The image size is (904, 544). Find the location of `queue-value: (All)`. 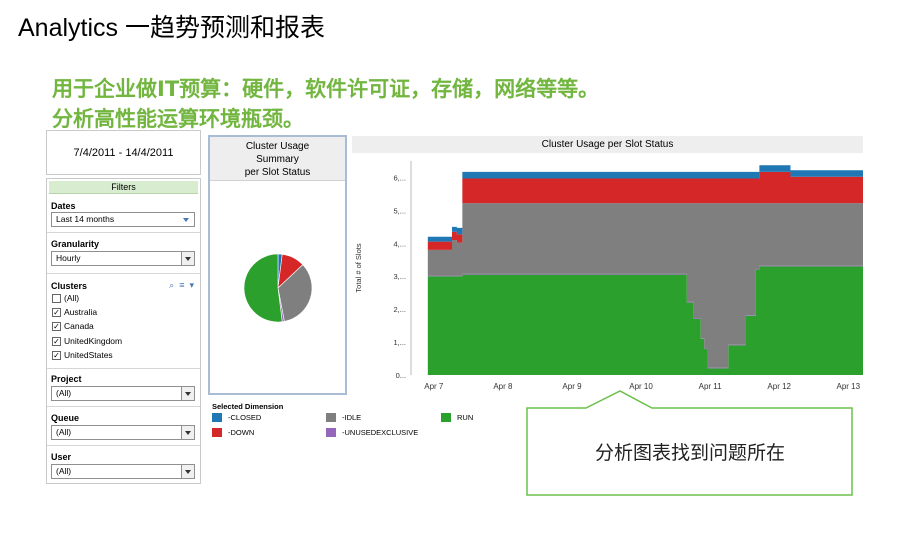

queue-value: (All) is located at coordinates (64, 432).